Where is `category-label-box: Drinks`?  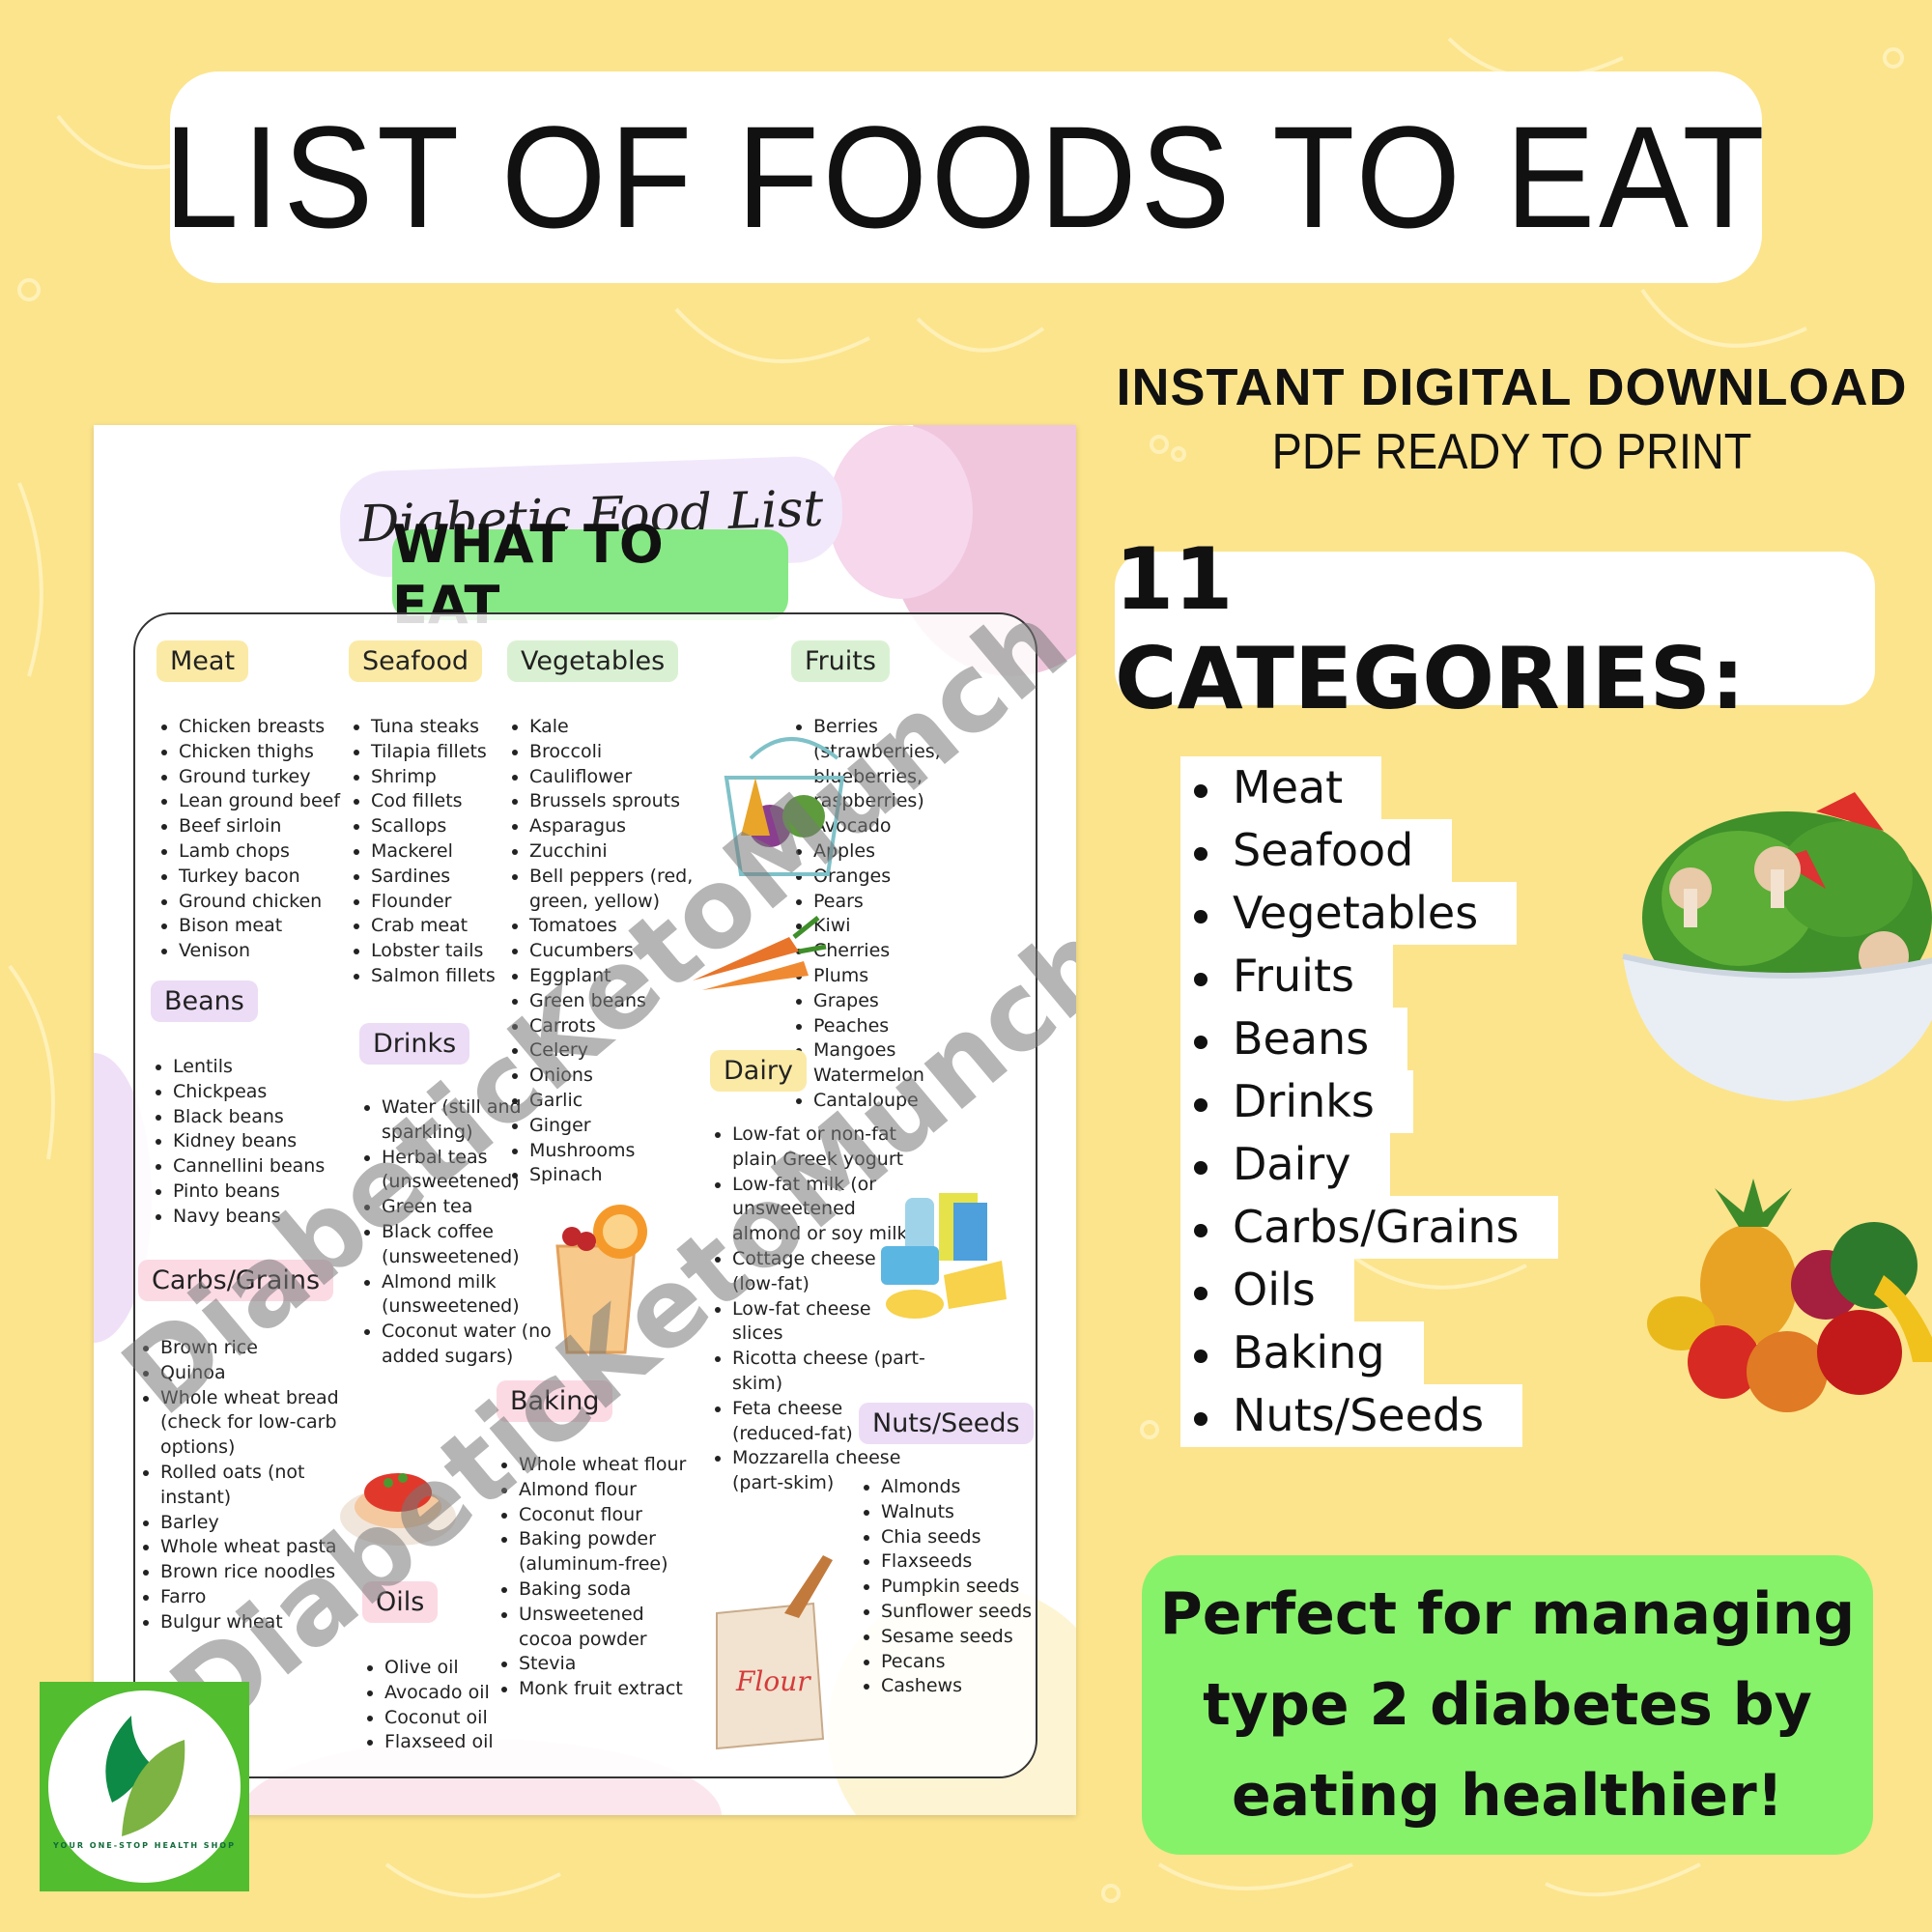
category-label-box: Drinks is located at coordinates (1296, 1101).